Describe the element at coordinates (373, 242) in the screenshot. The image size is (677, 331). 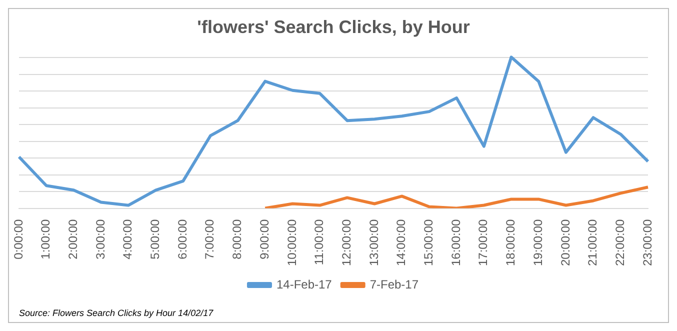
I see `x-tick-label: 13:00:00` at that location.